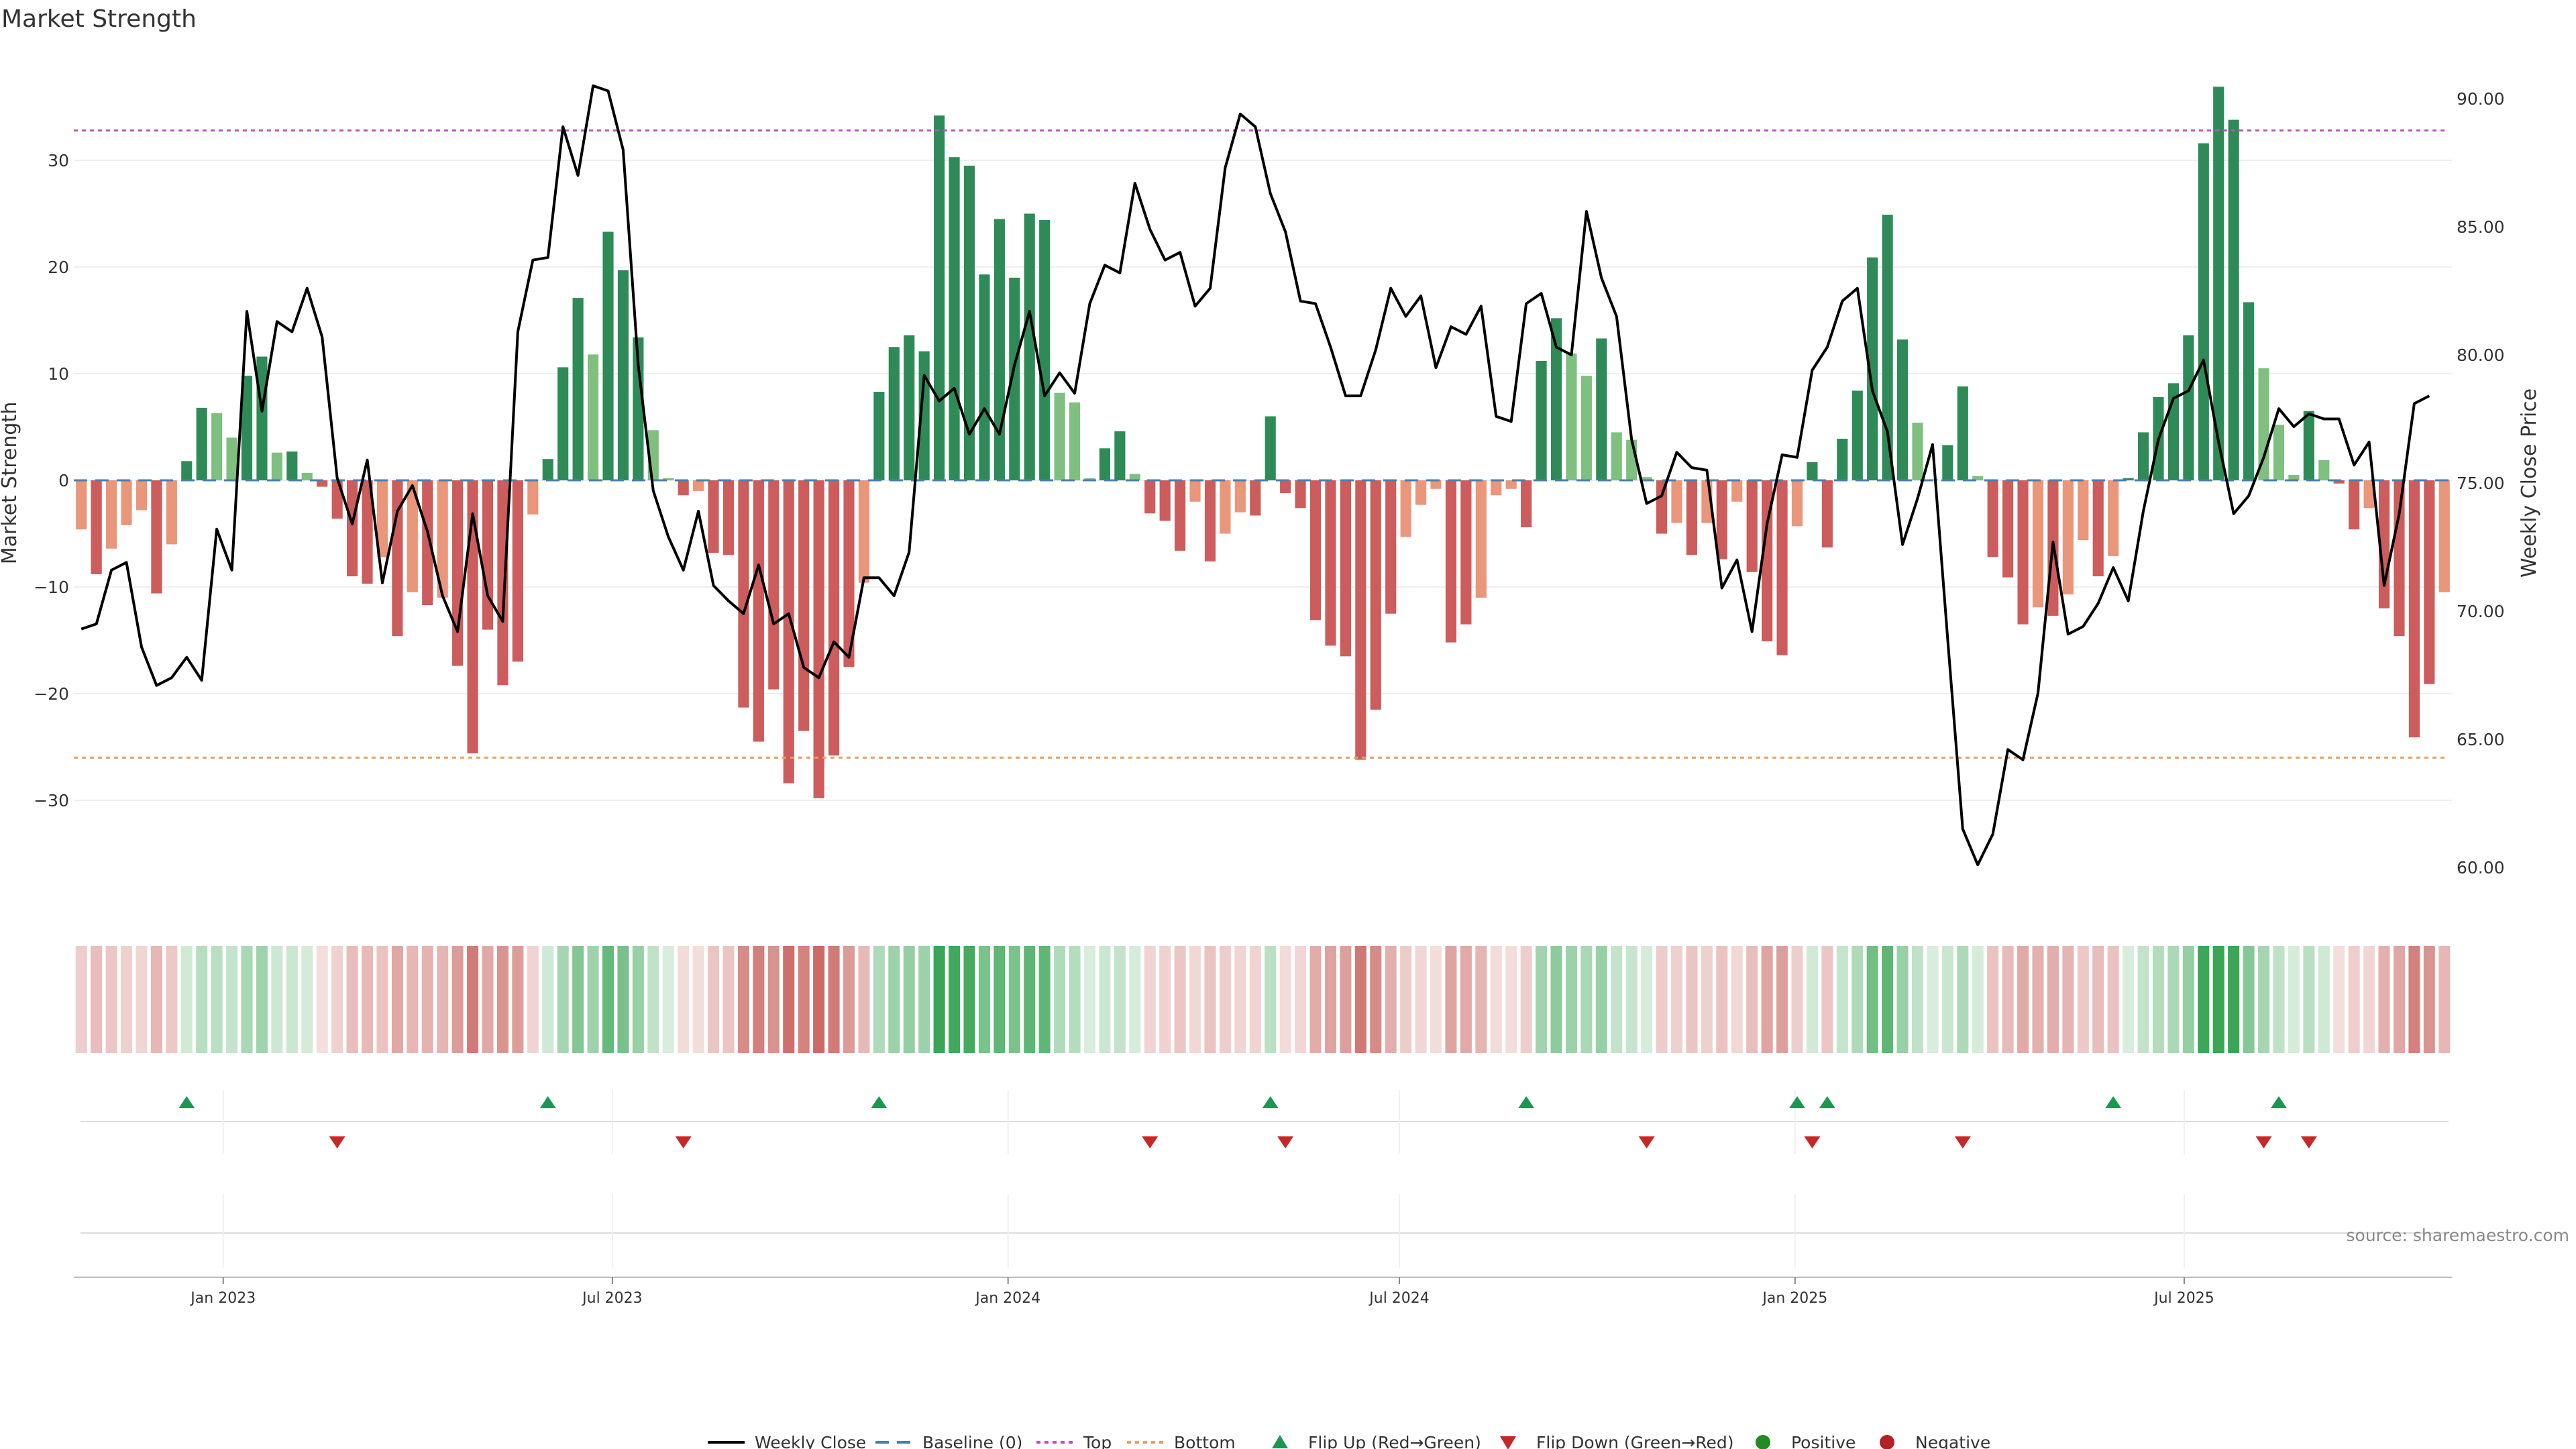 The image size is (2576, 1449). Describe the element at coordinates (1794, 1298) in the screenshot. I see `x-tick-label: Jan 2025` at that location.